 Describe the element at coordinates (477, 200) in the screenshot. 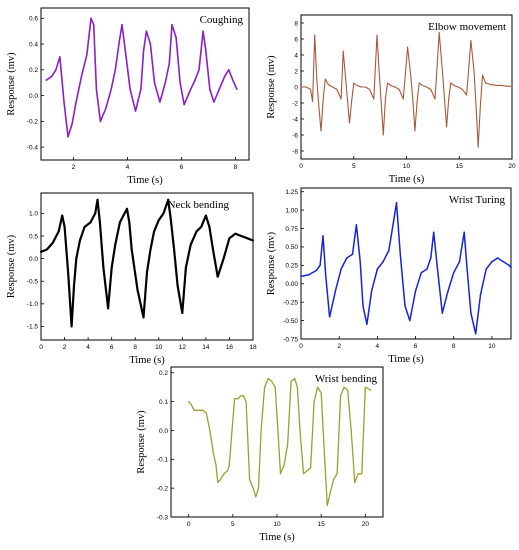

I see `chart-title: Wrist Turing` at that location.